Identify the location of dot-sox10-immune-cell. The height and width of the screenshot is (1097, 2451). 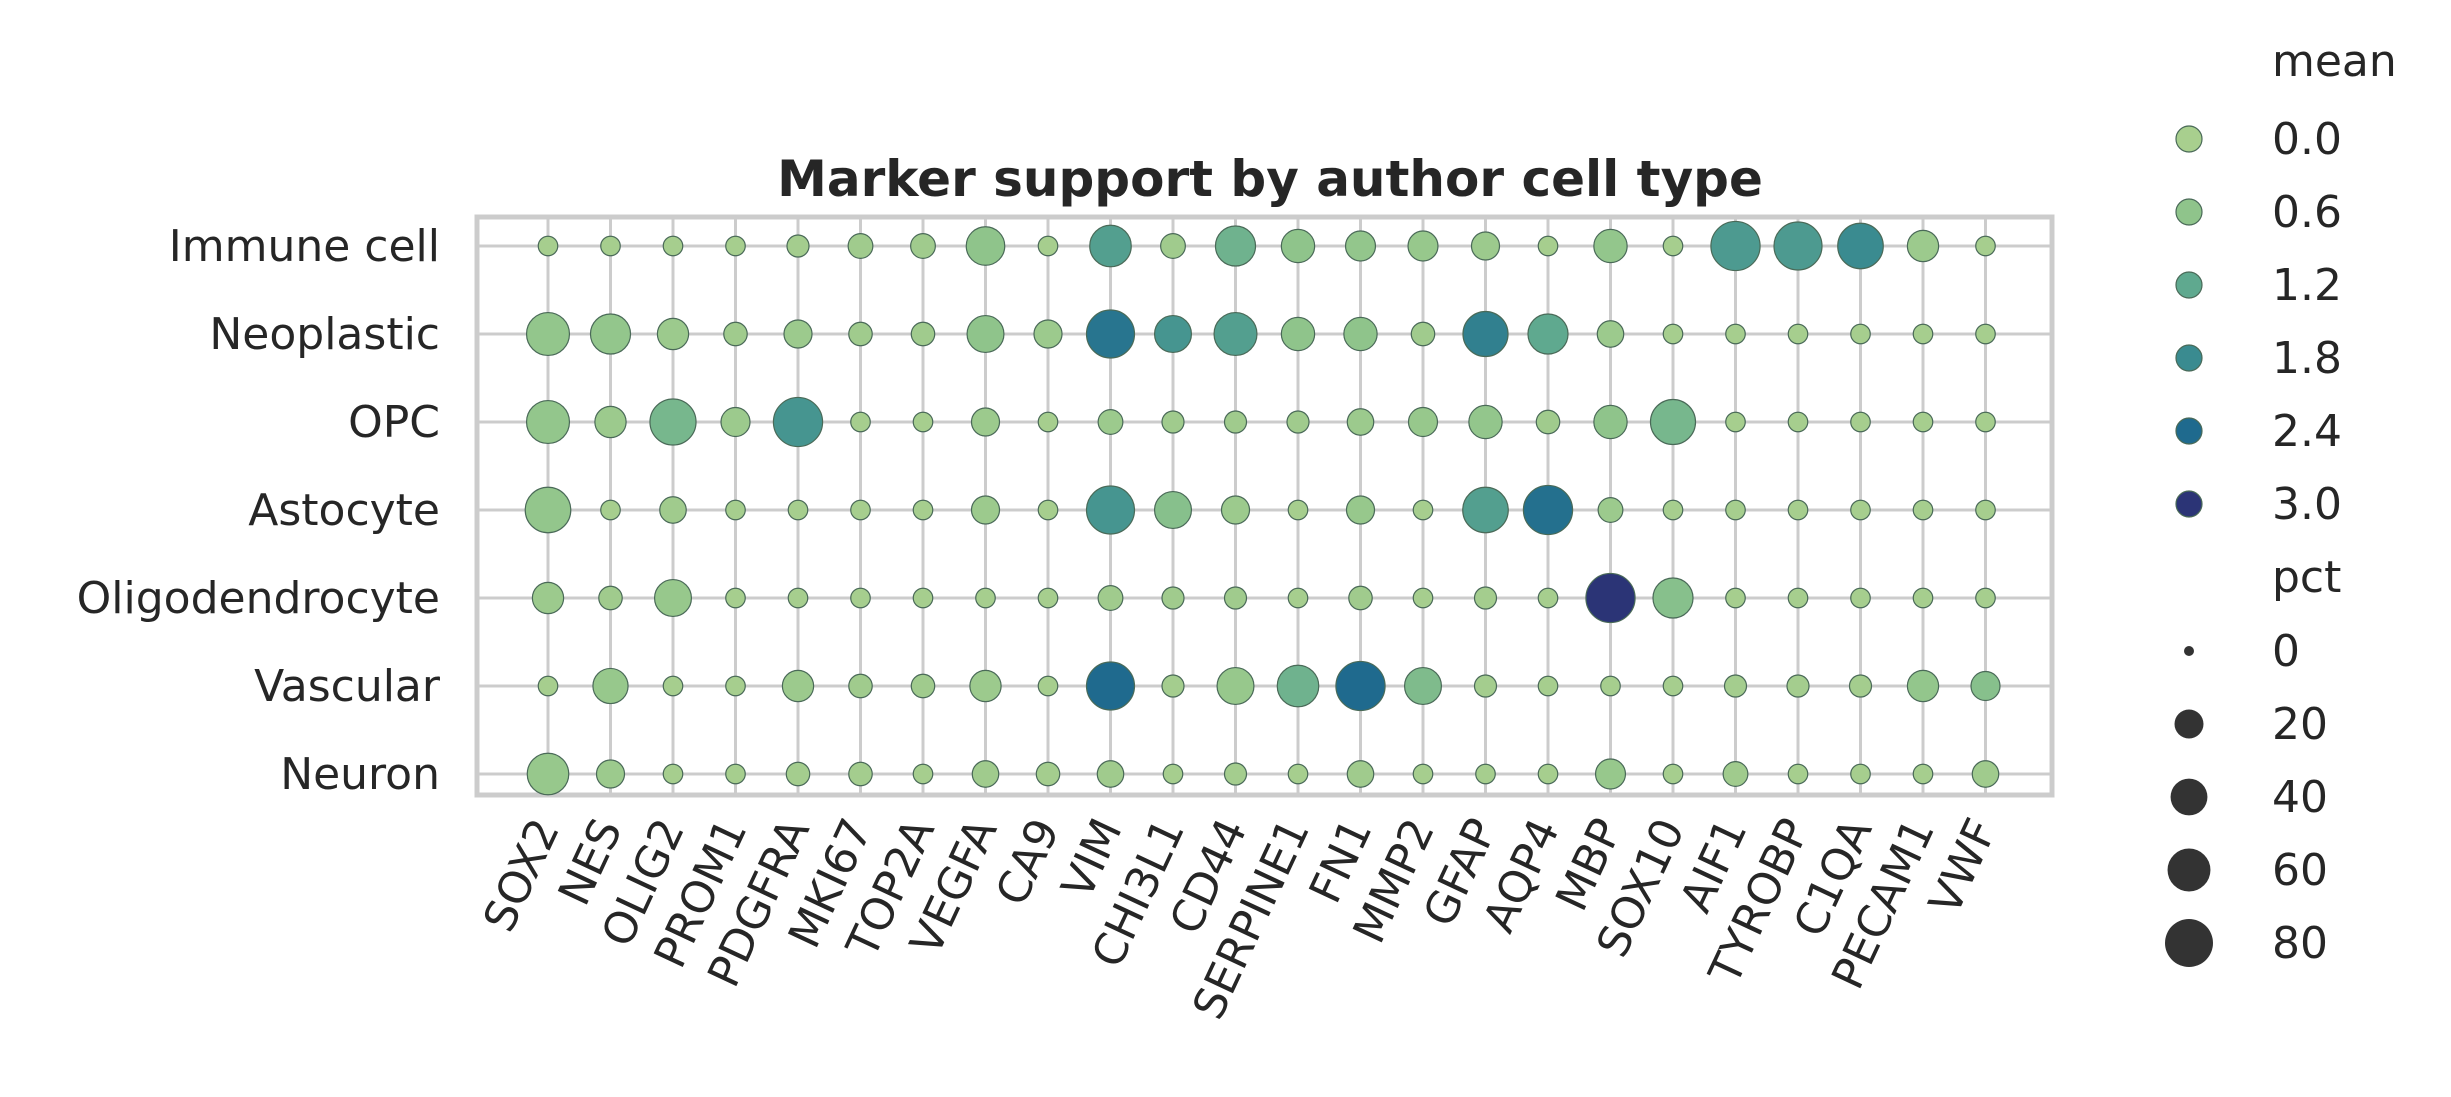
(1673, 246).